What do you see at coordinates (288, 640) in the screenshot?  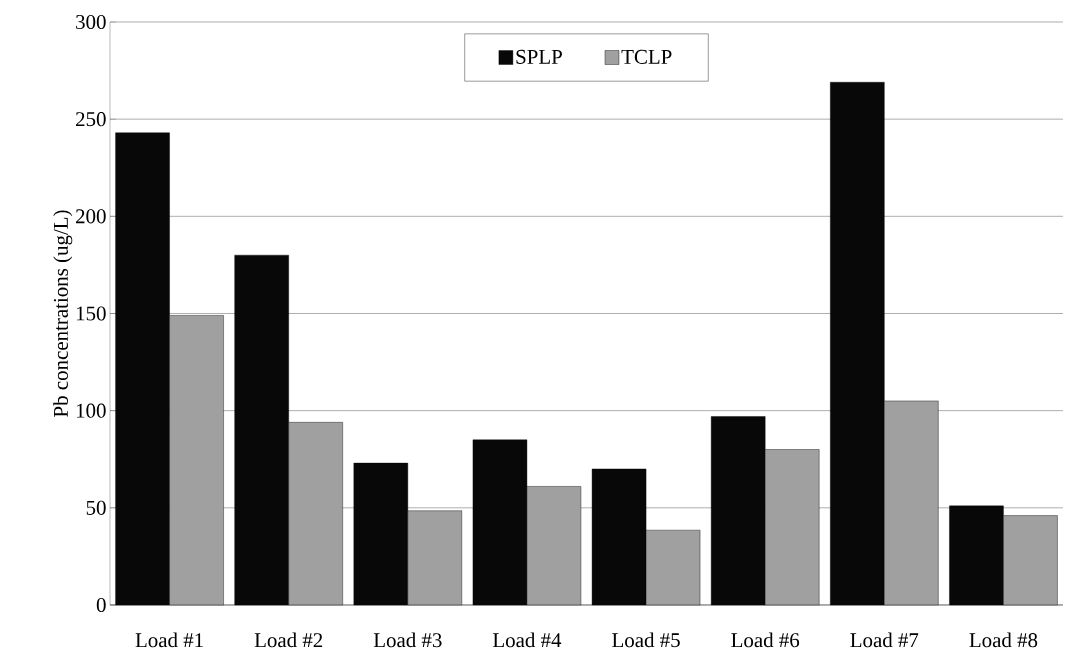 I see `x-tick-label: Load #2` at bounding box center [288, 640].